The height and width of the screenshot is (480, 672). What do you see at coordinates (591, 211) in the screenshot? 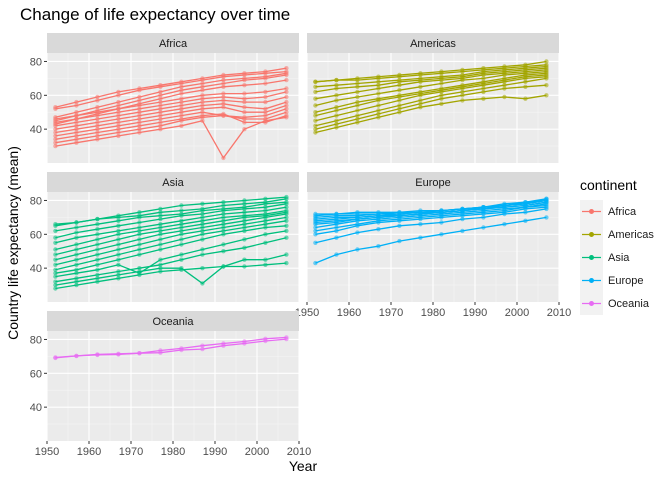
I see `legend-key-point` at bounding box center [591, 211].